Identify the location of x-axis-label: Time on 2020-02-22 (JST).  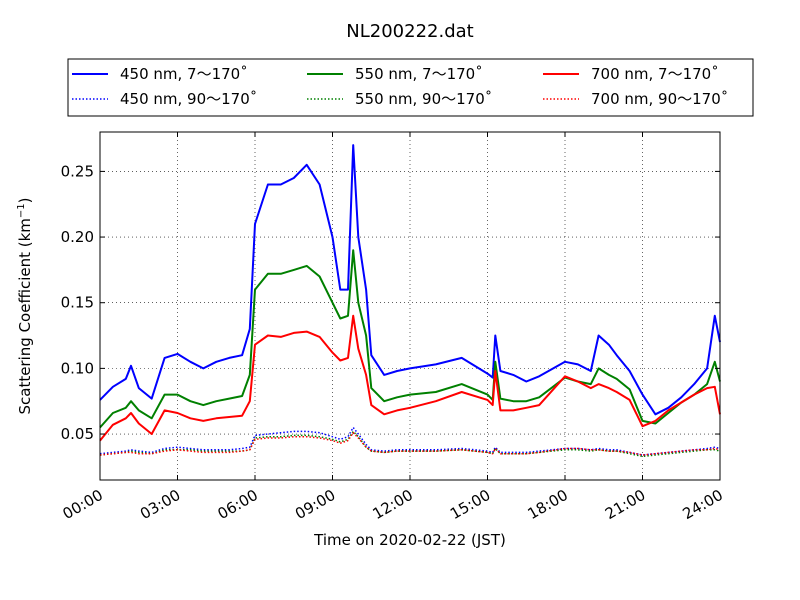
(409, 540).